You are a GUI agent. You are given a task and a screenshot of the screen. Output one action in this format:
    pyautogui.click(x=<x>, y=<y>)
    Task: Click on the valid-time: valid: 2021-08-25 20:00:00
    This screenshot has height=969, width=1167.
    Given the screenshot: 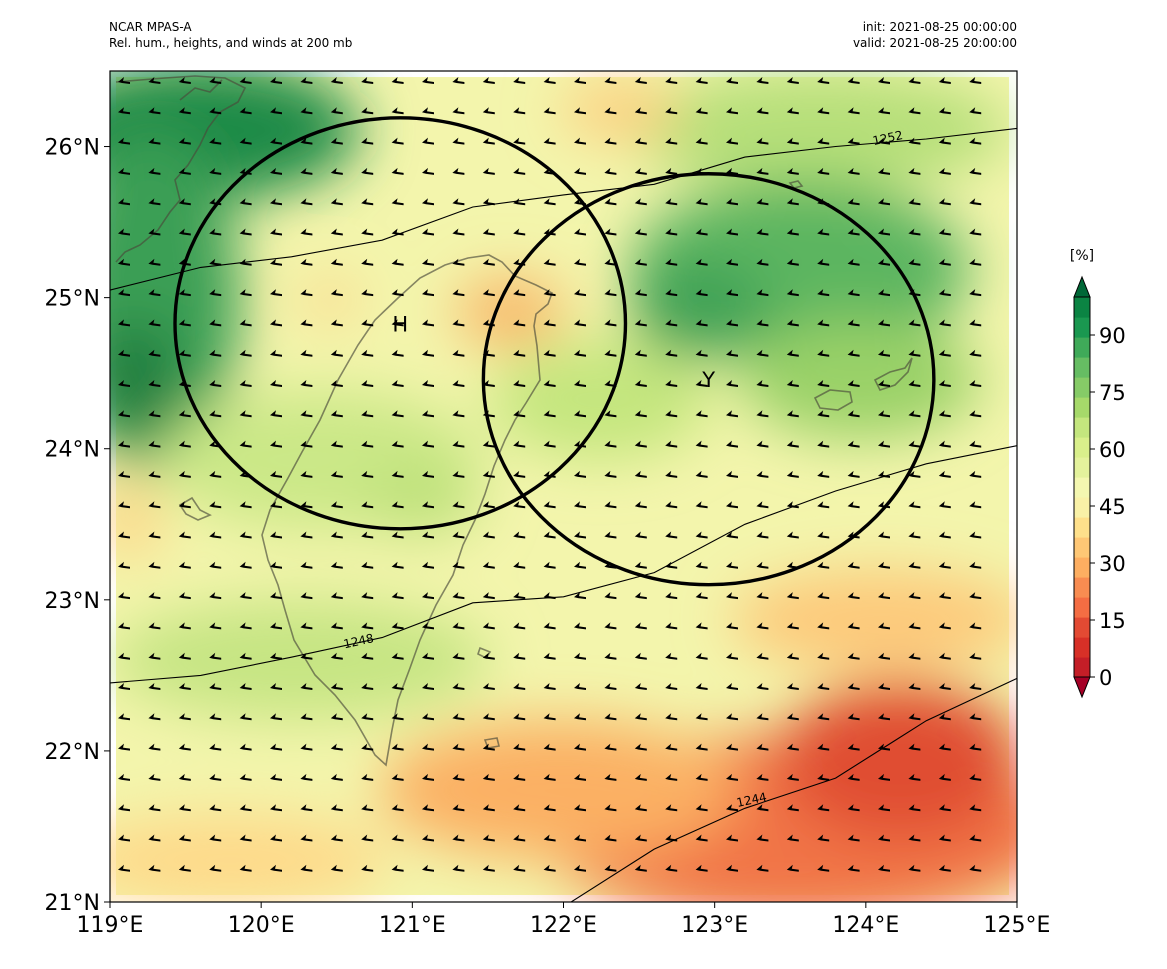 What is the action you would take?
    pyautogui.click(x=934, y=43)
    